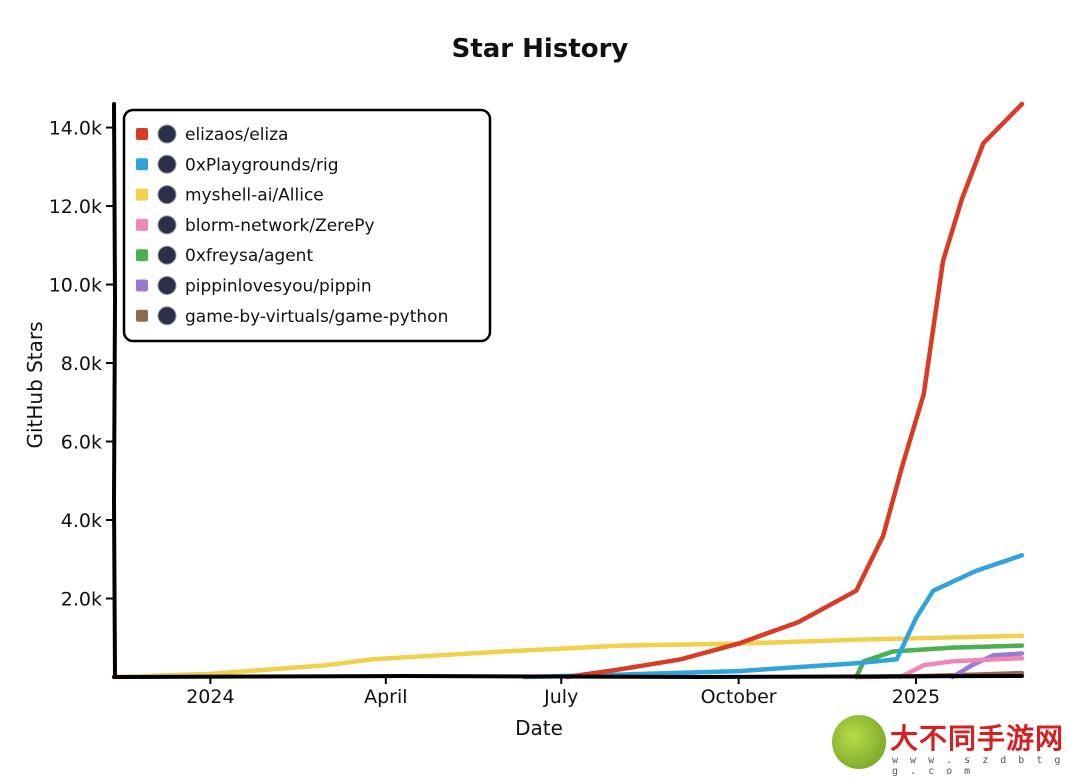 This screenshot has height=779, width=1080. Describe the element at coordinates (739, 697) in the screenshot. I see `x-tick-label: October` at that location.